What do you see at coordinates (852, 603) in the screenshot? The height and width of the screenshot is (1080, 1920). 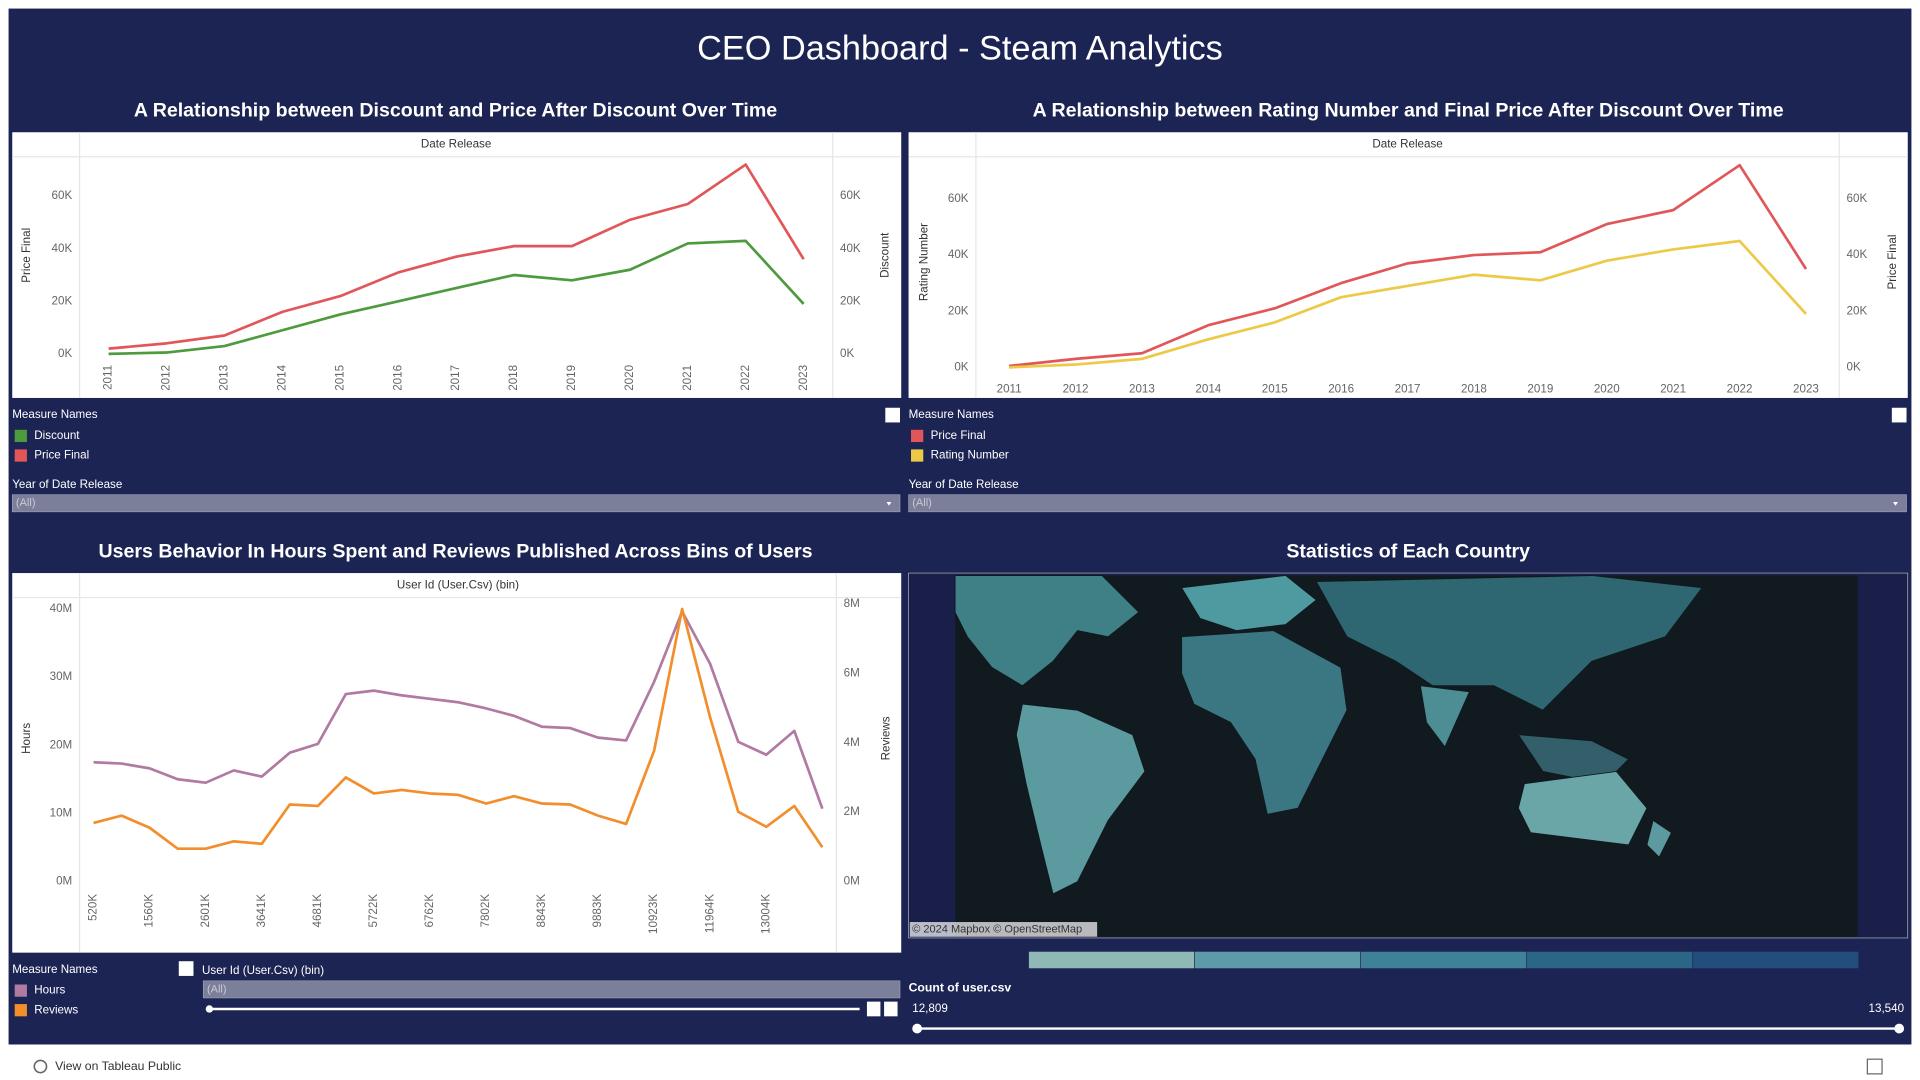 I see `y2-tick-label: 8M` at bounding box center [852, 603].